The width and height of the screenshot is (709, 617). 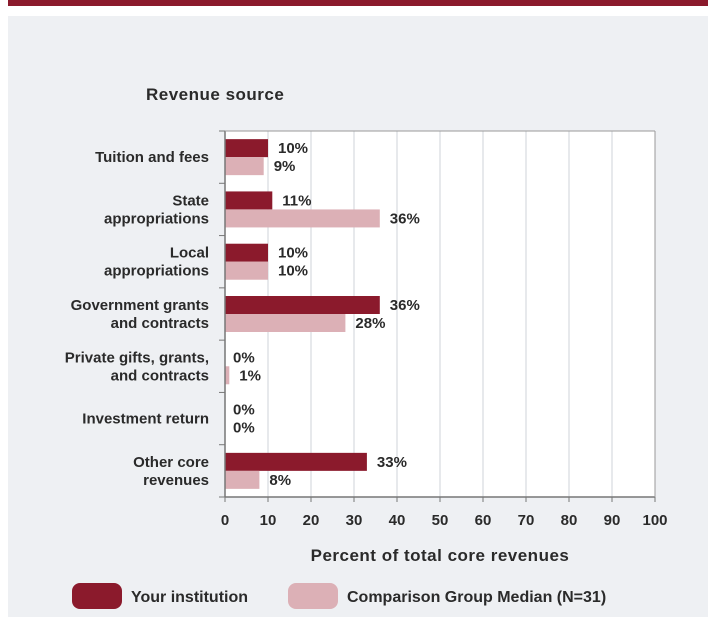 What do you see at coordinates (569, 520) in the screenshot?
I see `x-tick-label: 80` at bounding box center [569, 520].